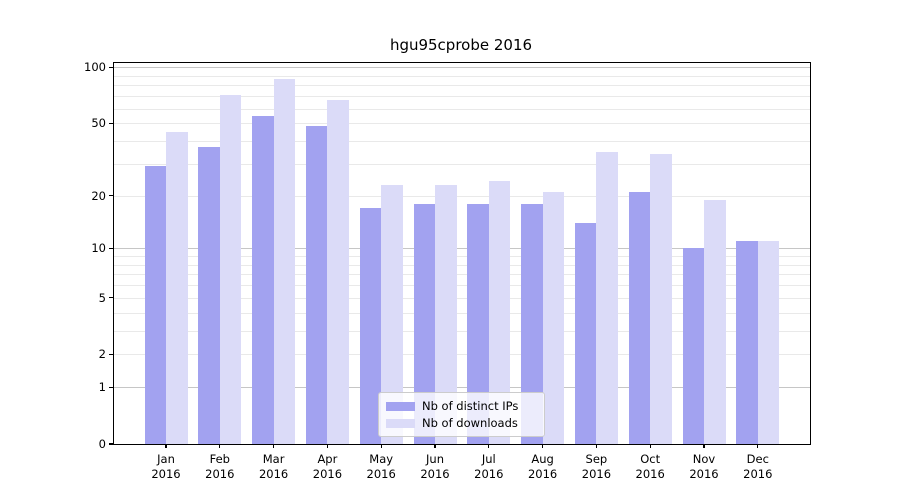 The width and height of the screenshot is (900, 500). What do you see at coordinates (284, 261) in the screenshot?
I see `bar-downloads-mar` at bounding box center [284, 261].